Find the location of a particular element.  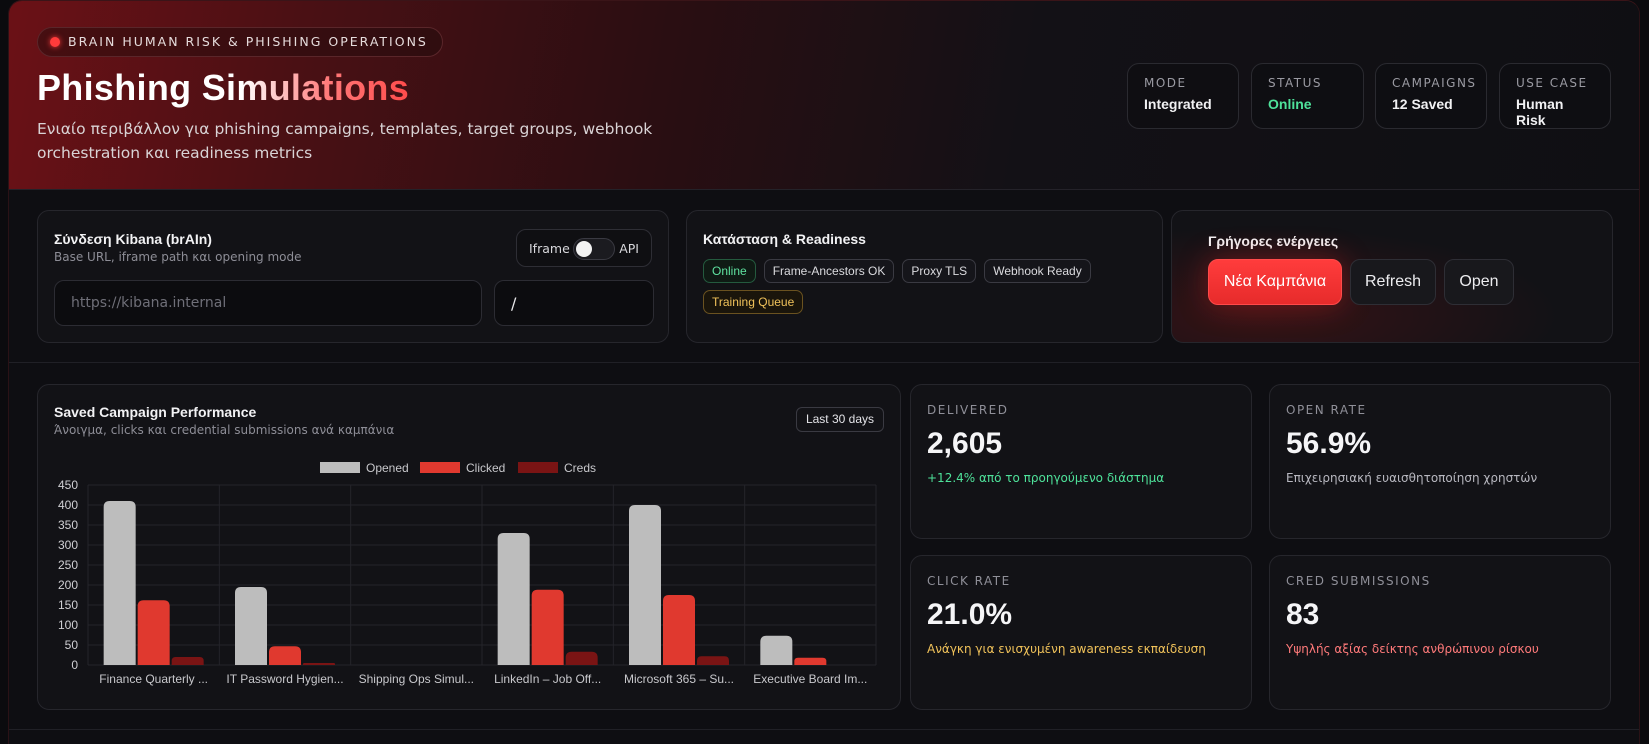

toggle-label-api: API is located at coordinates (629, 248).